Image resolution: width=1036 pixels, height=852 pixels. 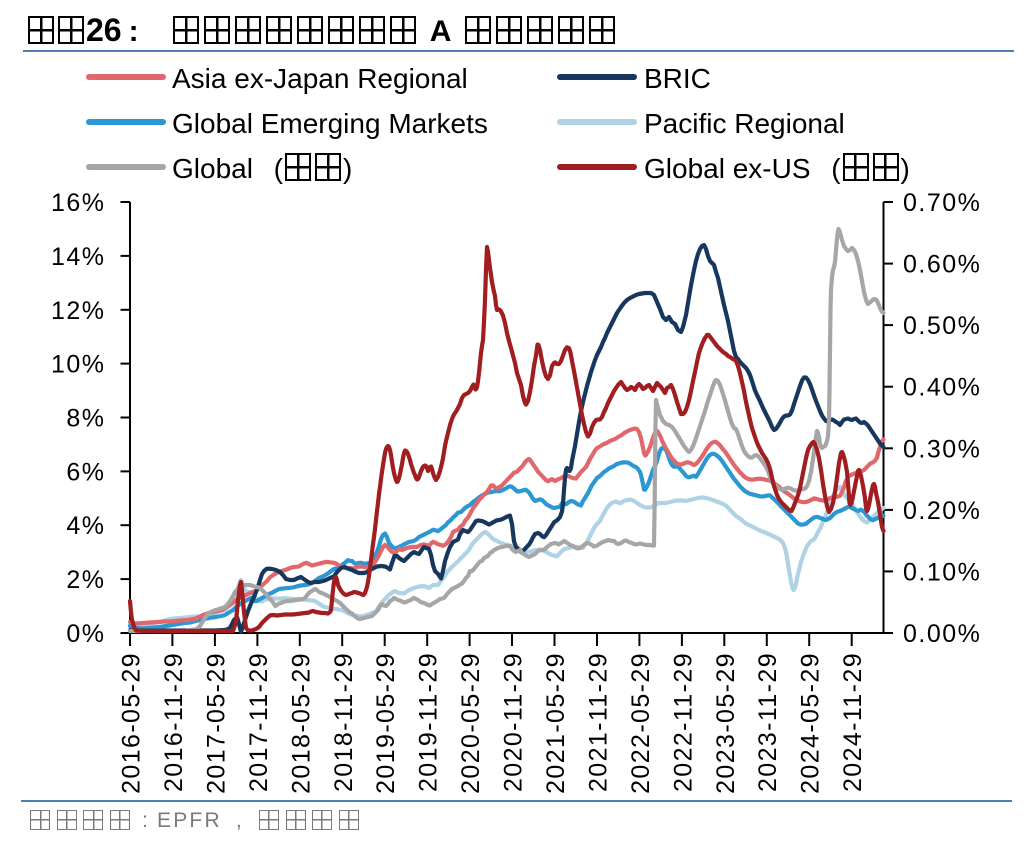 What do you see at coordinates (942, 388) in the screenshot?
I see `svg-text: 0.40%` at bounding box center [942, 388].